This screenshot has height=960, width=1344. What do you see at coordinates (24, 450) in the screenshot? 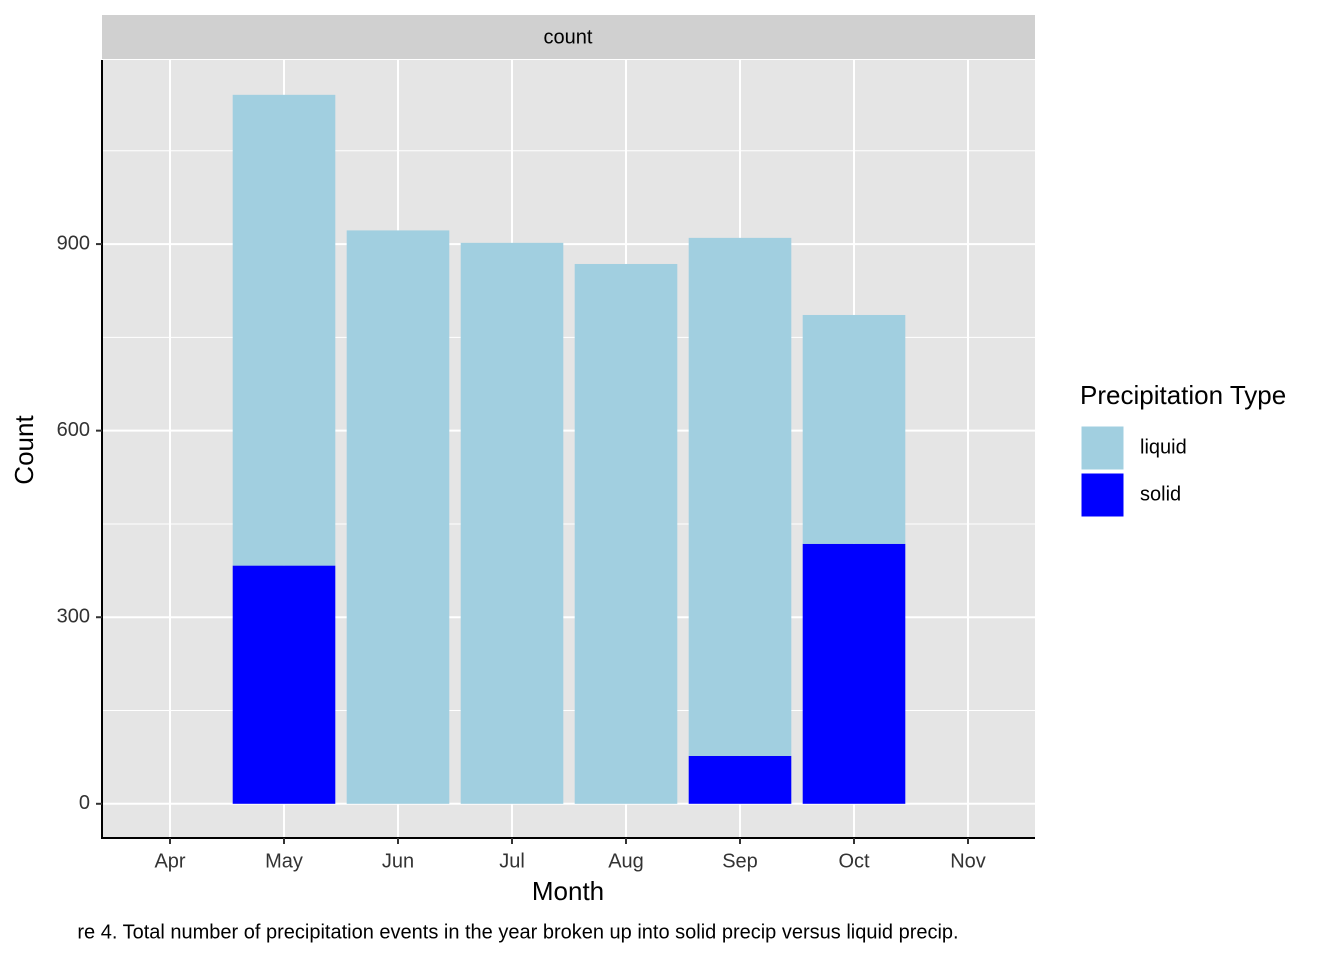
I see `y-axis-title: Count` at bounding box center [24, 450].